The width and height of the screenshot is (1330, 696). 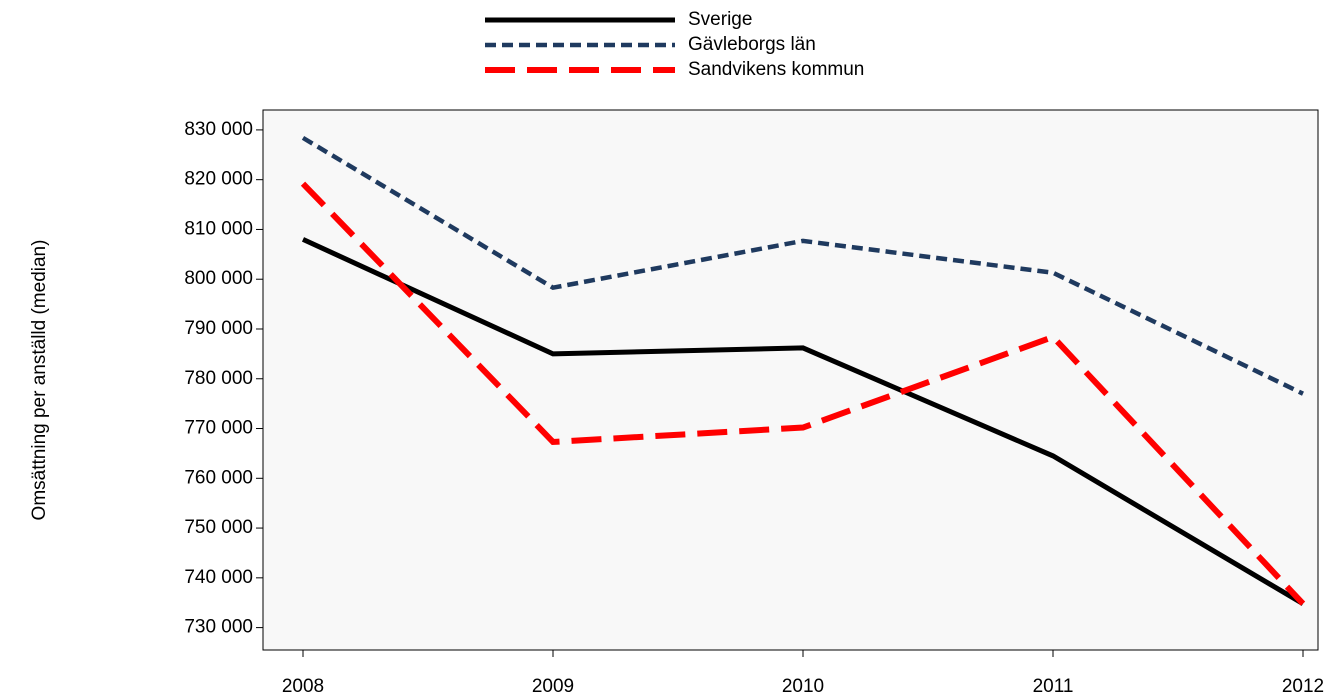 I want to click on y-tick-label: 830 000, so click(x=218, y=129).